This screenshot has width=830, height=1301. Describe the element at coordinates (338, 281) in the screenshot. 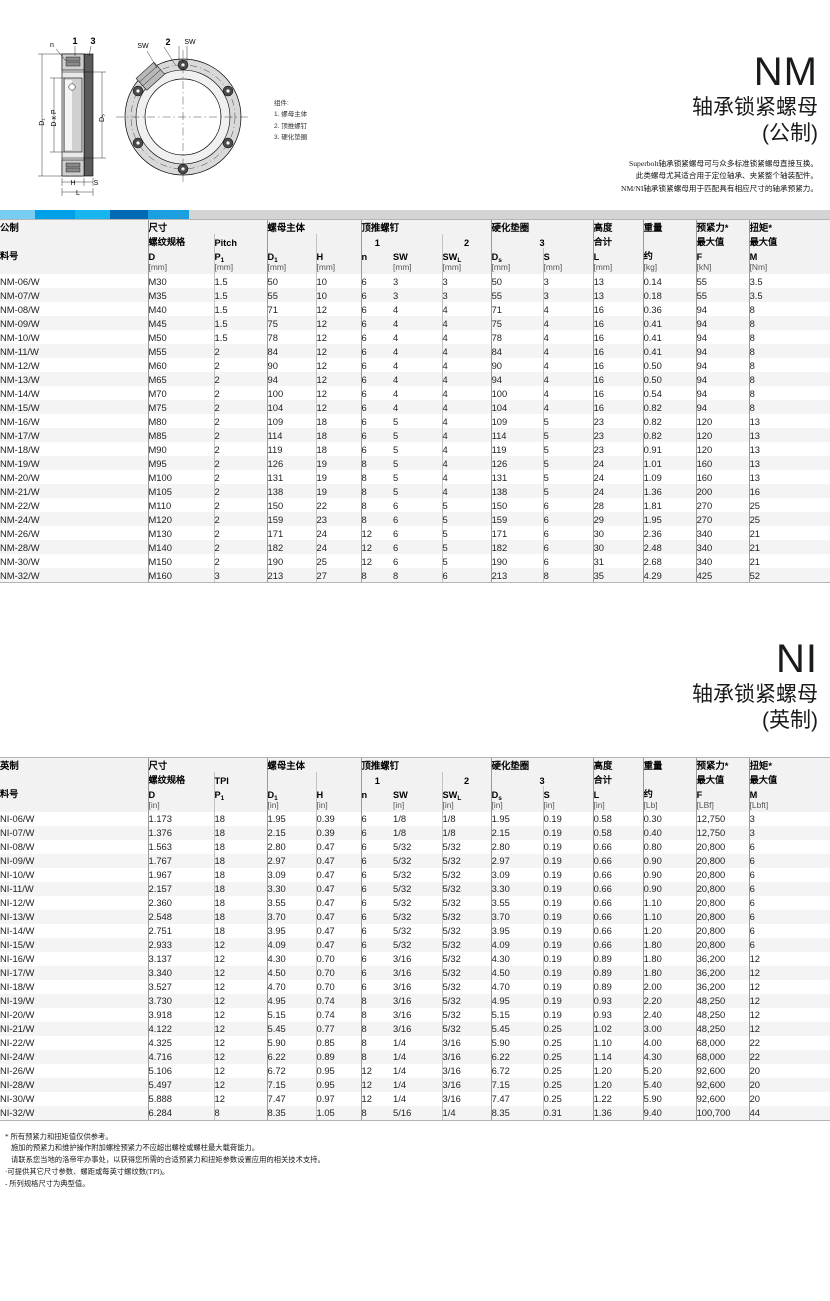

I see `cell-H: 10` at that location.